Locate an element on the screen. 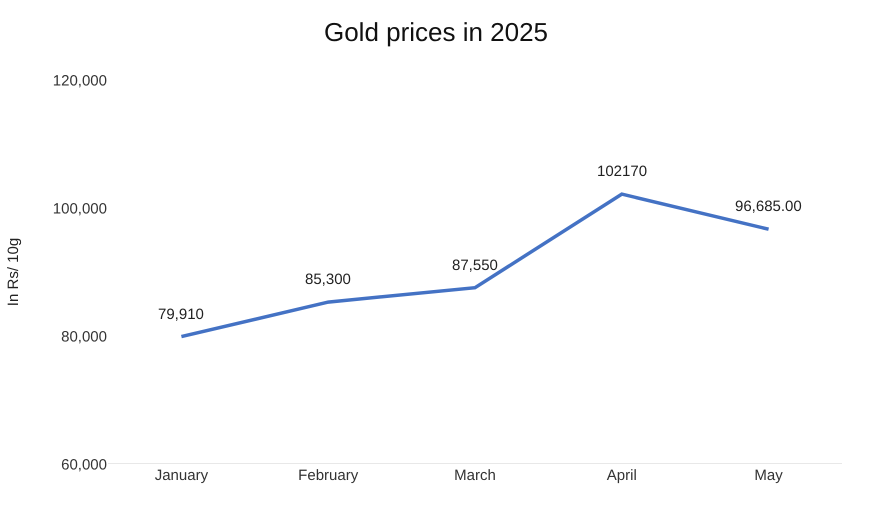 The width and height of the screenshot is (872, 512). x-tick-label: May is located at coordinates (769, 475).